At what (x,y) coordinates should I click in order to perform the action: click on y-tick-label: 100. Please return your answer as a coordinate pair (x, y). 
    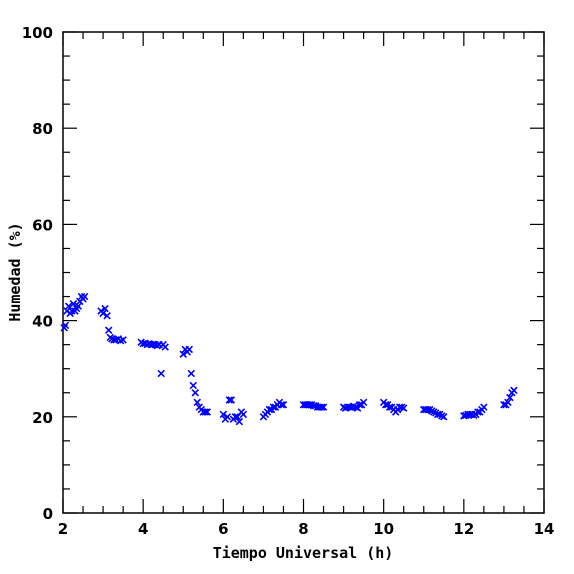
    Looking at the image, I should click on (37, 33).